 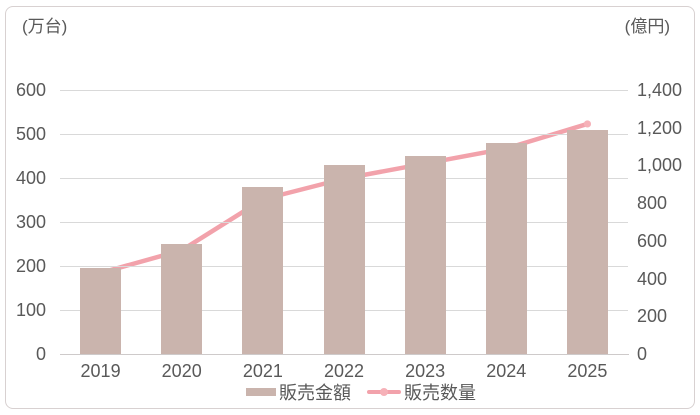 What do you see at coordinates (30, 310) in the screenshot?
I see `left-axis-tick-label: 100` at bounding box center [30, 310].